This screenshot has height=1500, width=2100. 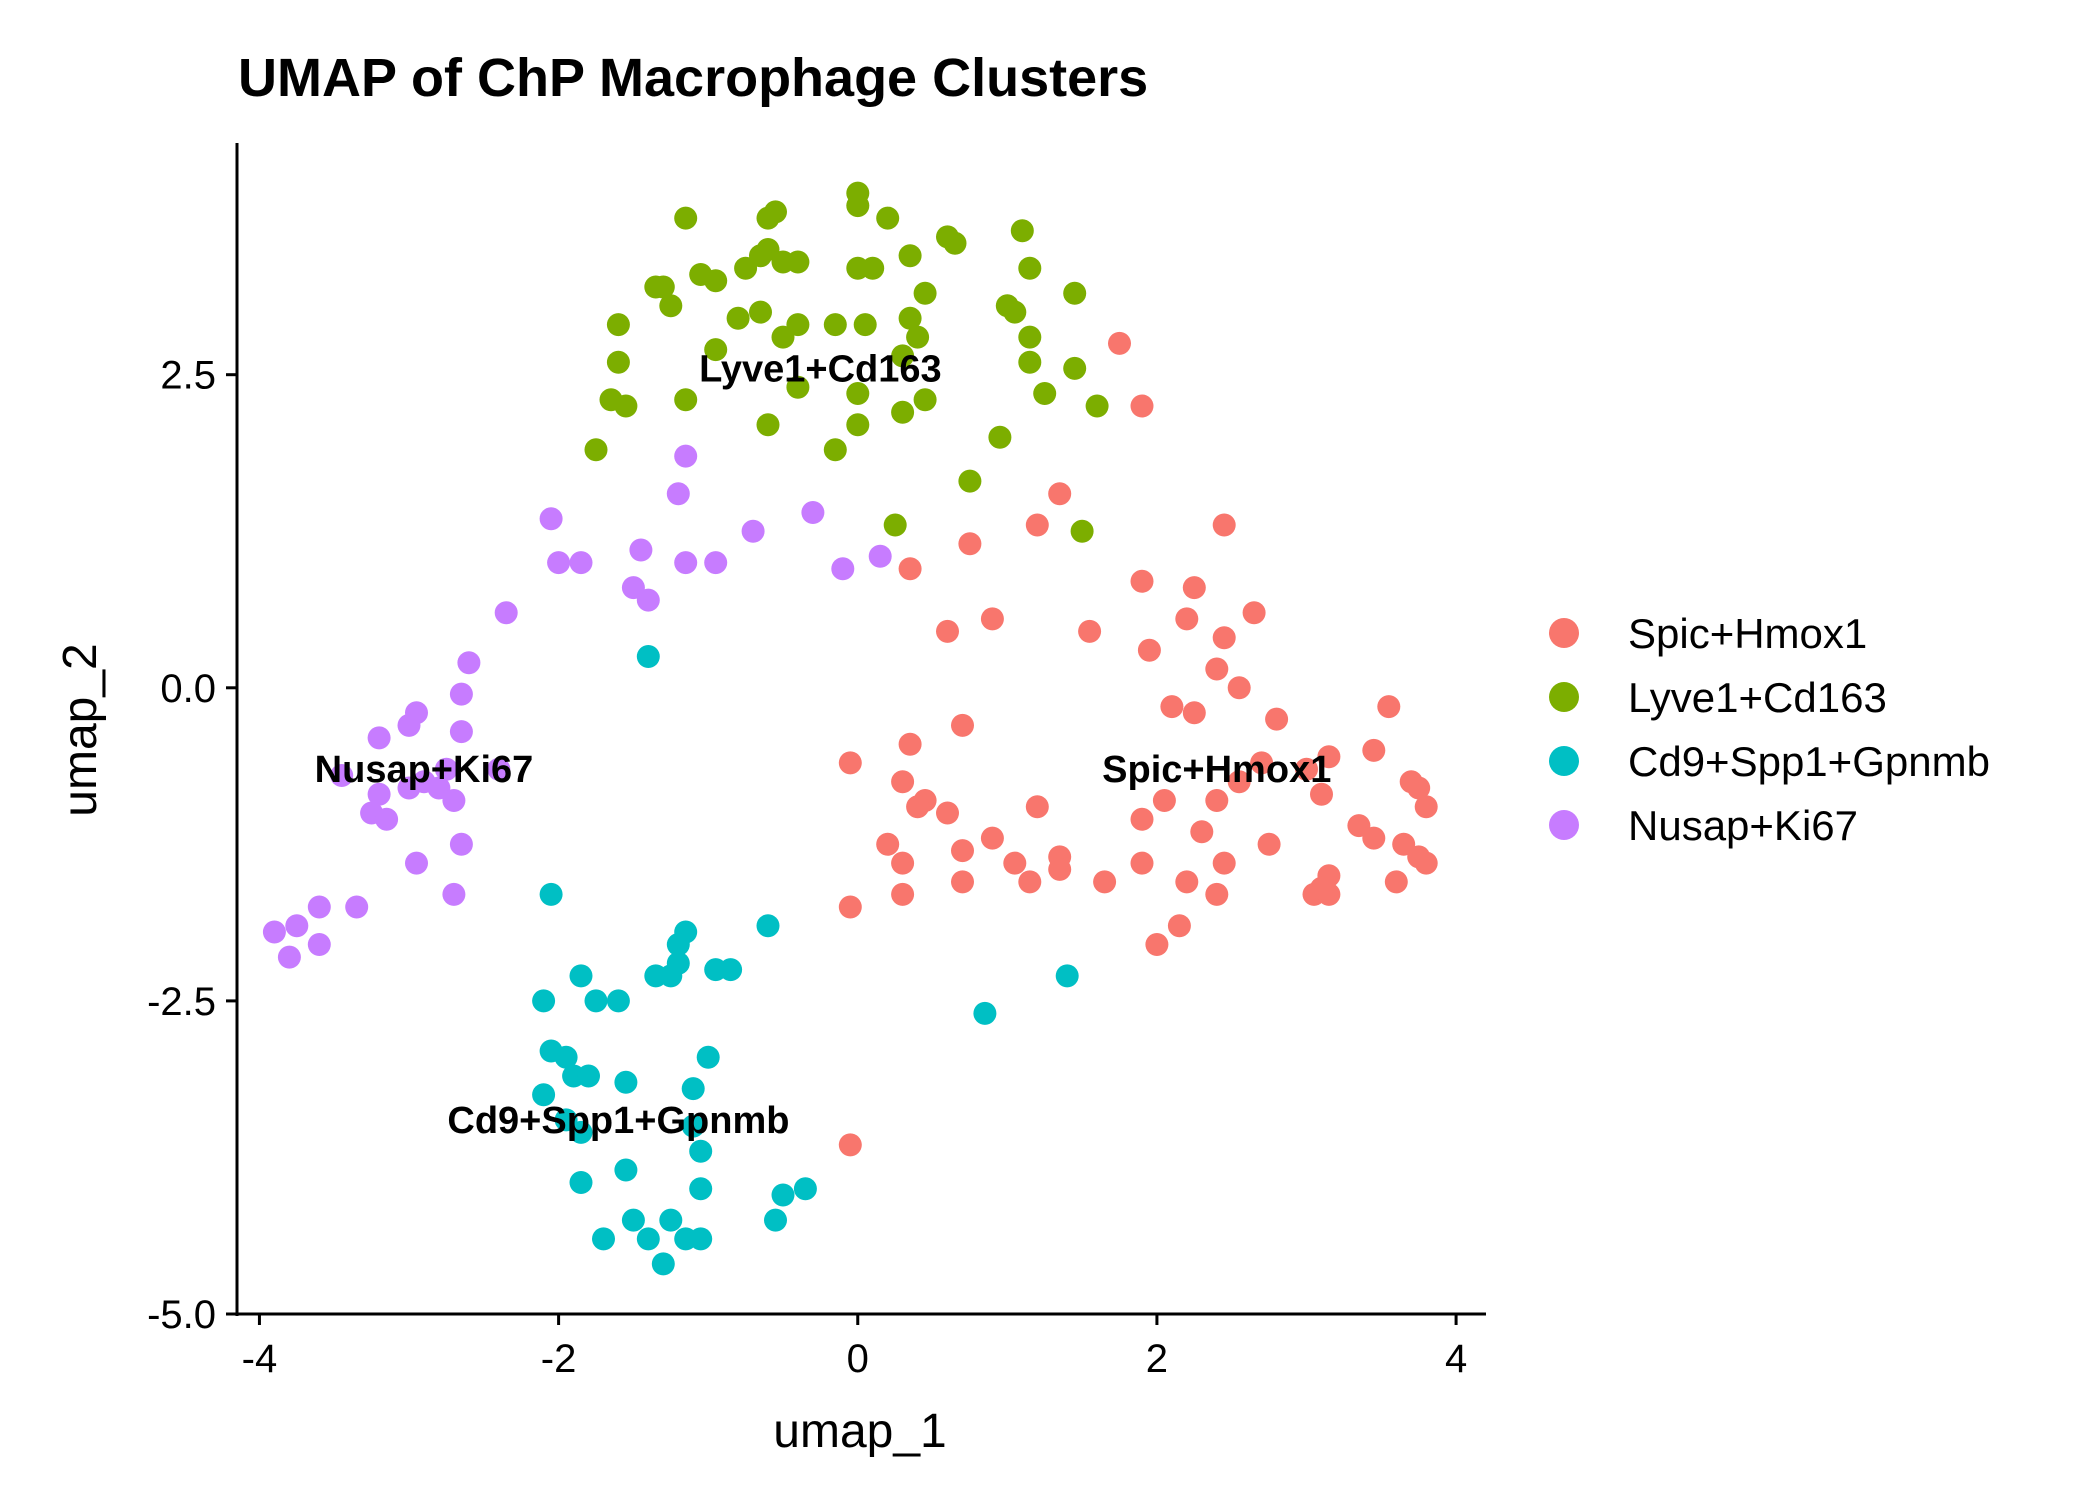 I want to click on y-tick-label: 2.5, so click(x=188, y=376).